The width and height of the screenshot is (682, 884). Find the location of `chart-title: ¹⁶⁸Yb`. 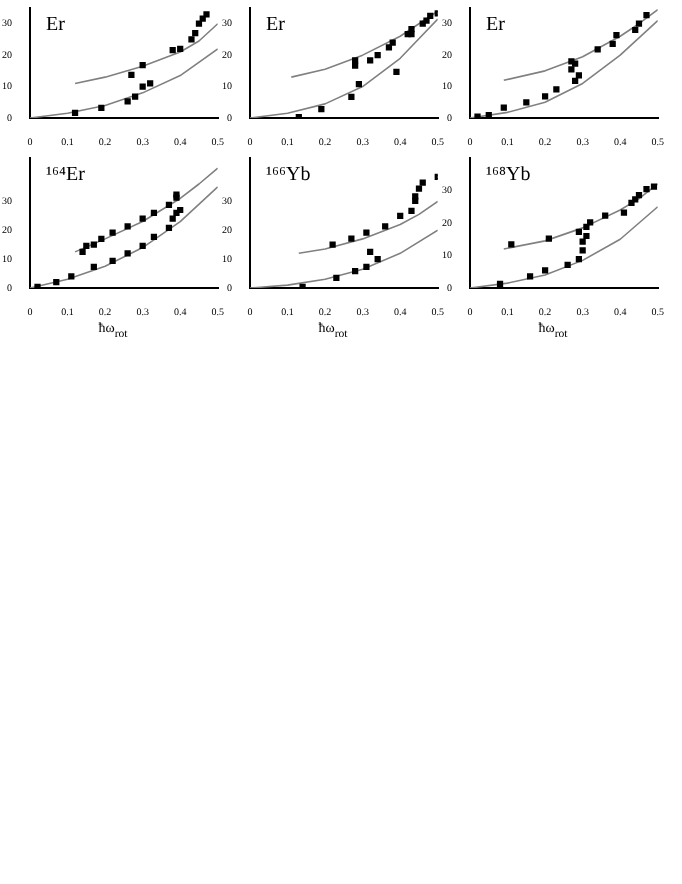

chart-title: ¹⁶⁸Yb is located at coordinates (508, 175).